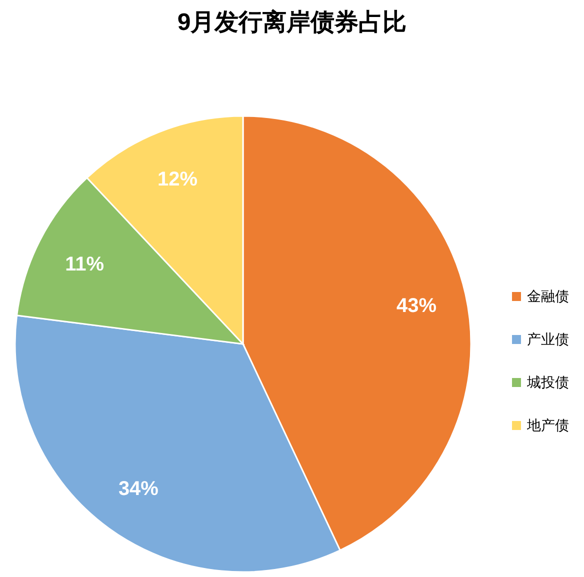 The height and width of the screenshot is (577, 584). I want to click on data-label: 11%, so click(84, 264).